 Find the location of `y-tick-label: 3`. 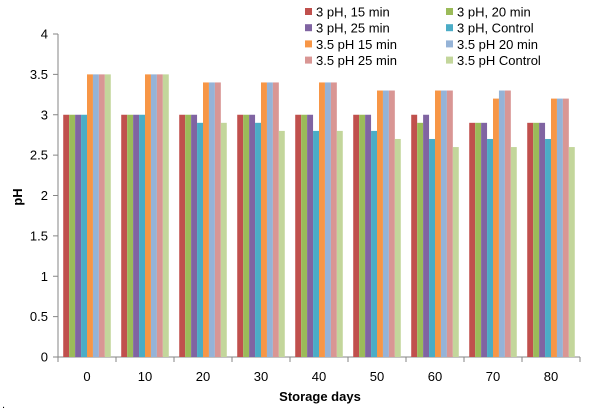

y-tick-label: 3 is located at coordinates (44, 114).